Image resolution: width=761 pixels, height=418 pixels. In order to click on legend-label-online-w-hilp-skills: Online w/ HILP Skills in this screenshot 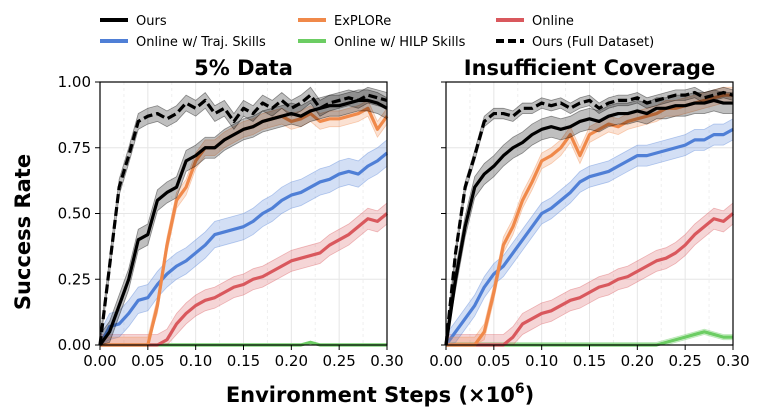, I will do `click(400, 42)`.